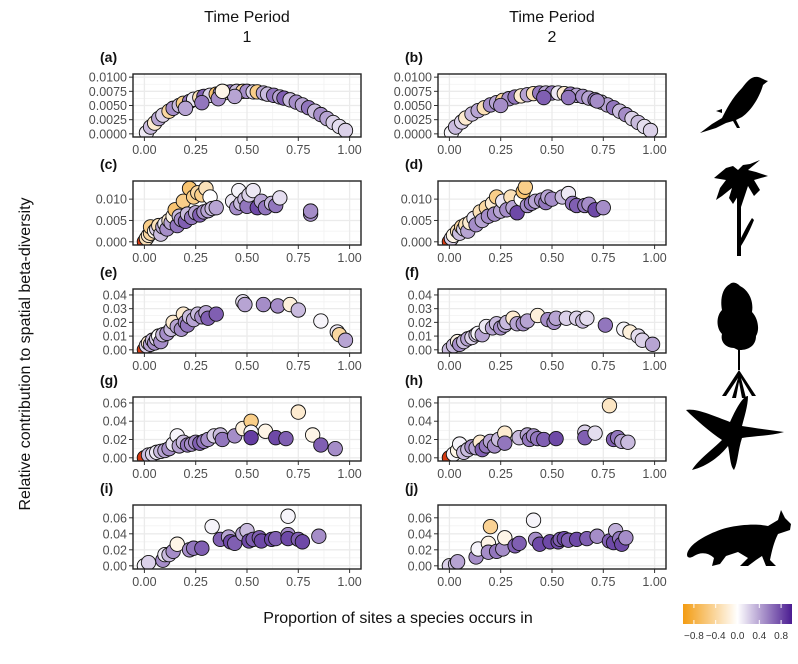  Describe the element at coordinates (108, 272) in the screenshot. I see `panel-label: (e)` at that location.